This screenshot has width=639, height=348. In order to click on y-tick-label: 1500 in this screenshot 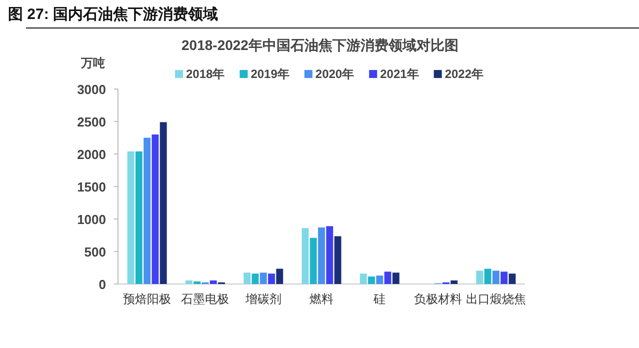, I will do `click(91, 187)`.